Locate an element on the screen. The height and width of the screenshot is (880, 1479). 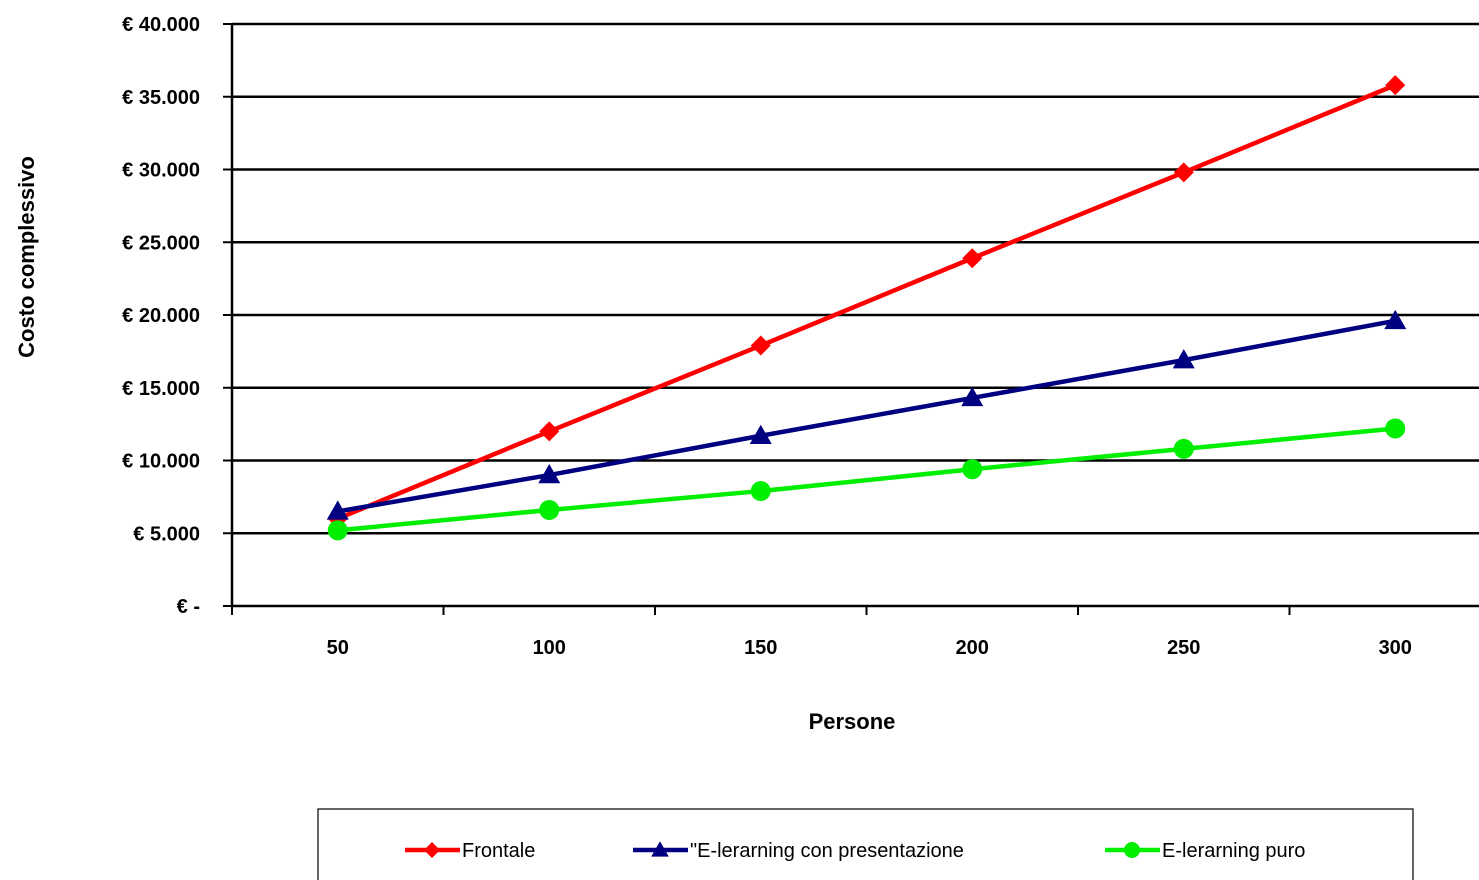
x-tick-label-100: 100 is located at coordinates (549, 648).